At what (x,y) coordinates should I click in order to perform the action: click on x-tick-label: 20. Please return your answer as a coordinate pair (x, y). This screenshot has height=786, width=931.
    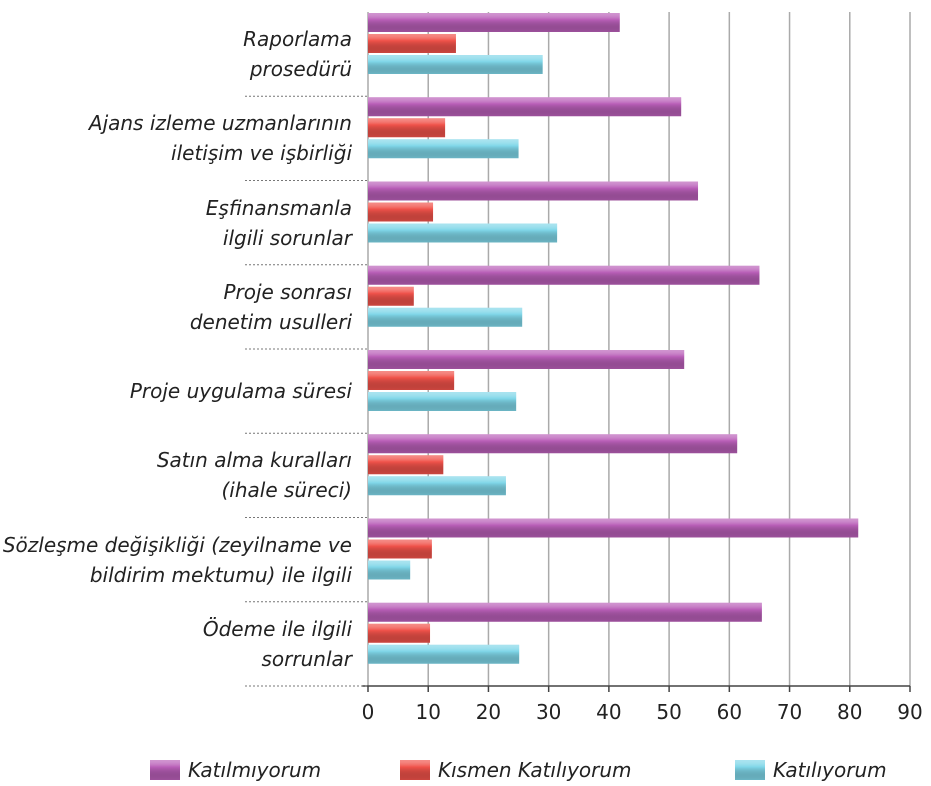
    Looking at the image, I should click on (488, 712).